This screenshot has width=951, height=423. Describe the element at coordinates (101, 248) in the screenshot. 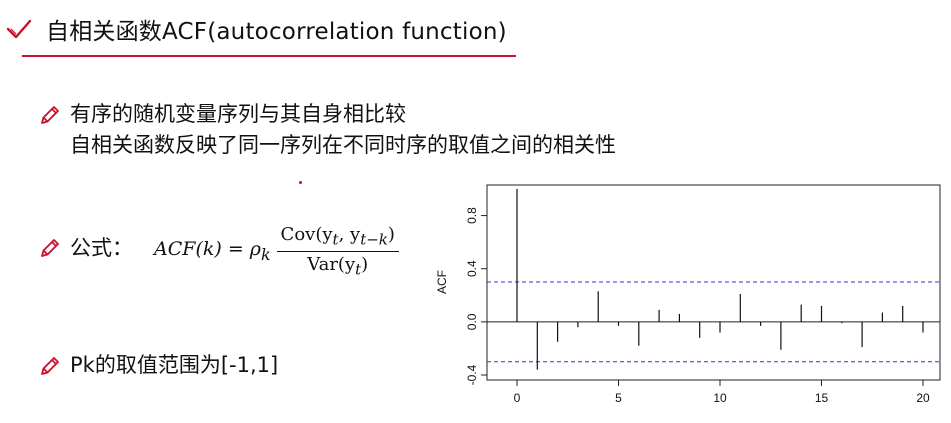

I see `formula-label: 公式：` at that location.